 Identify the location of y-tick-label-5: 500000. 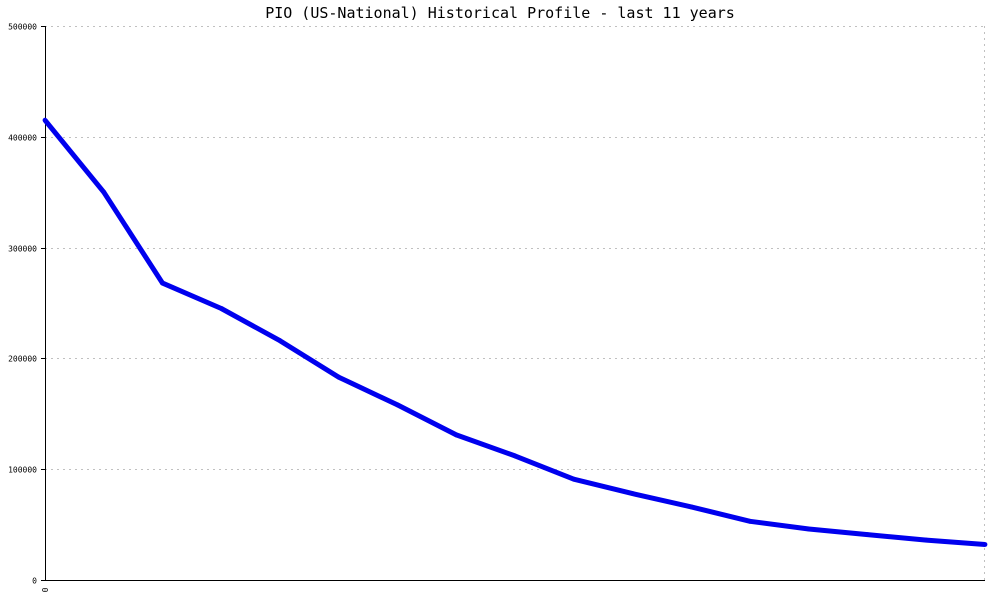
(22, 27).